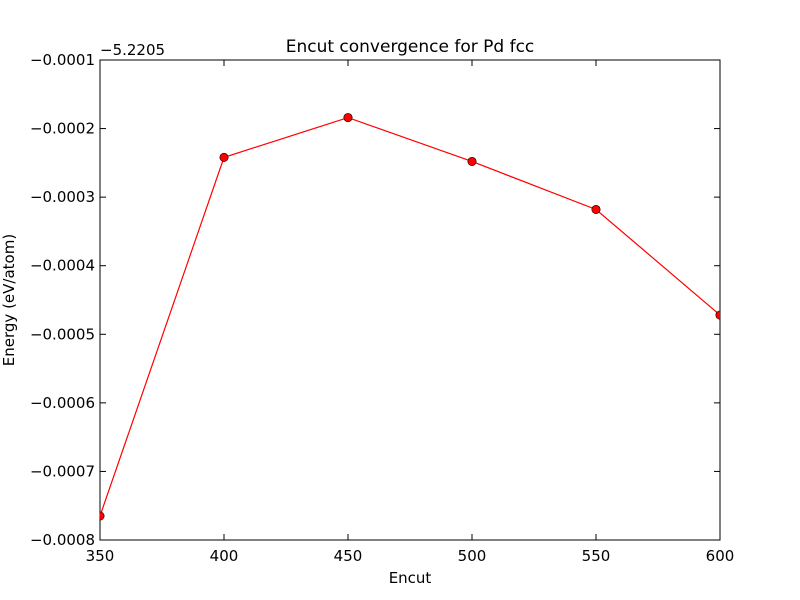  I want to click on y-axis-offset-text: −5.2205, so click(132, 50).